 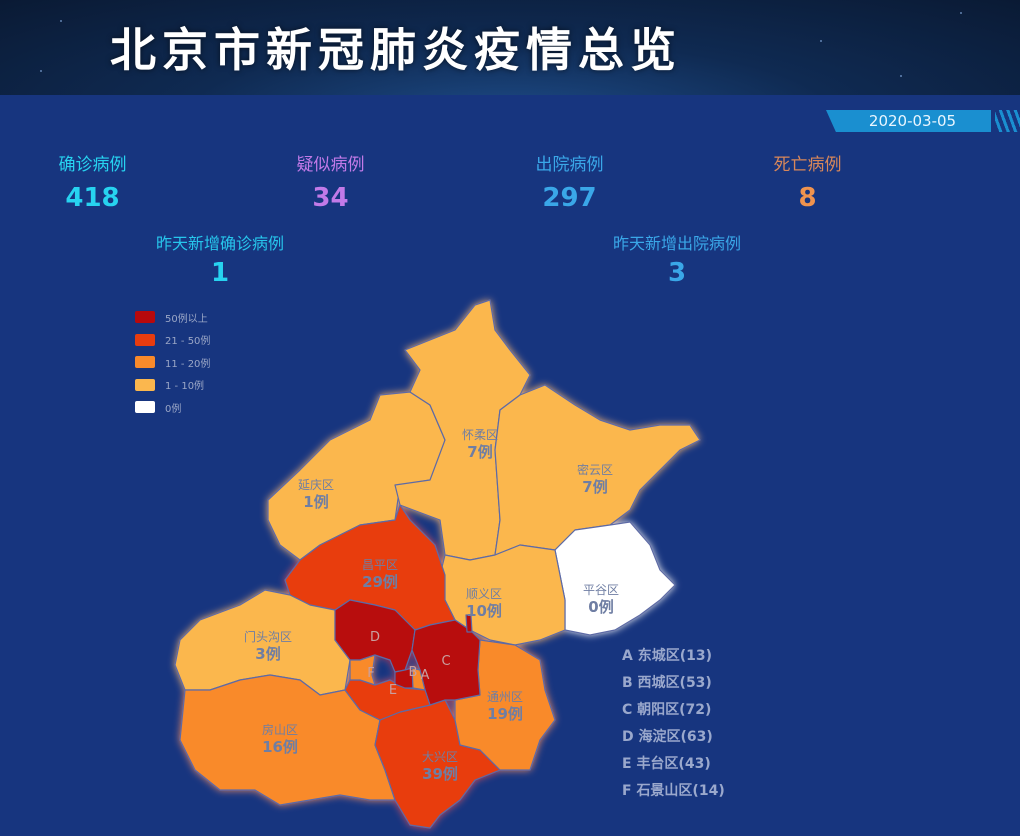 I want to click on stat-value: 297, so click(x=569, y=198).